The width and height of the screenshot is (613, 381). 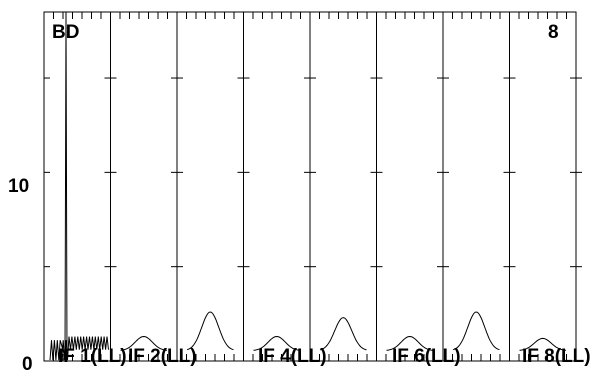 What do you see at coordinates (162, 356) in the screenshot?
I see `panel-label-1: IF 2(LL)` at bounding box center [162, 356].